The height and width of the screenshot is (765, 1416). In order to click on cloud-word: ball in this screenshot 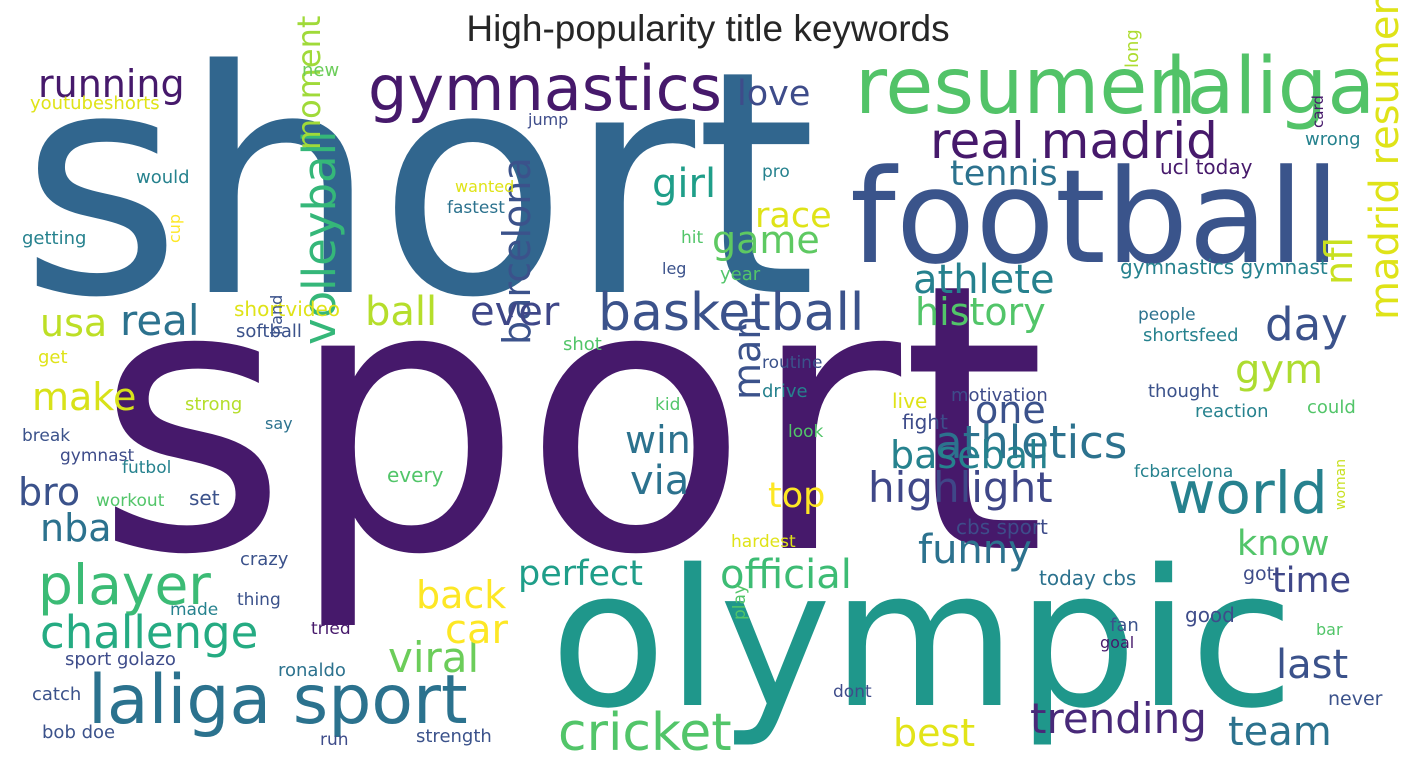, I will do `click(401, 312)`.